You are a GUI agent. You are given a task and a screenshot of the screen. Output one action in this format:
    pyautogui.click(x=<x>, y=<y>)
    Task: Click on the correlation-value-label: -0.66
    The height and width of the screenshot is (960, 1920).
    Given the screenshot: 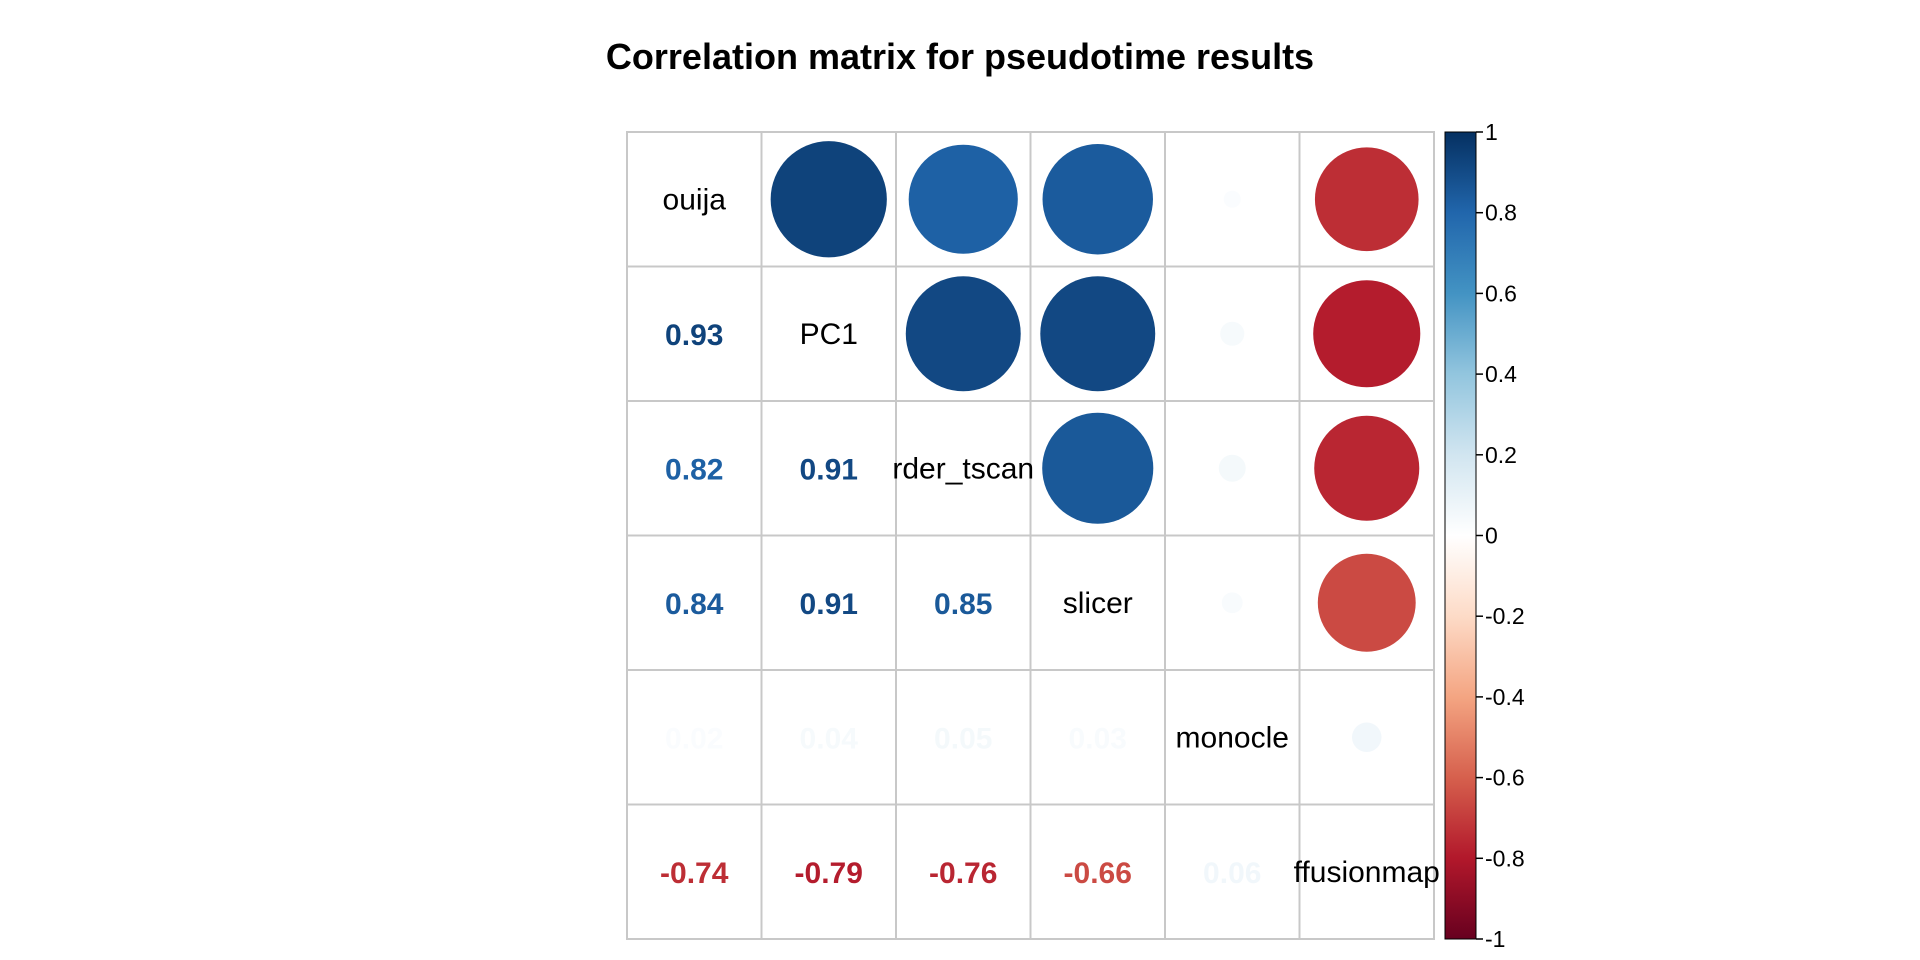 What is the action you would take?
    pyautogui.click(x=1098, y=873)
    